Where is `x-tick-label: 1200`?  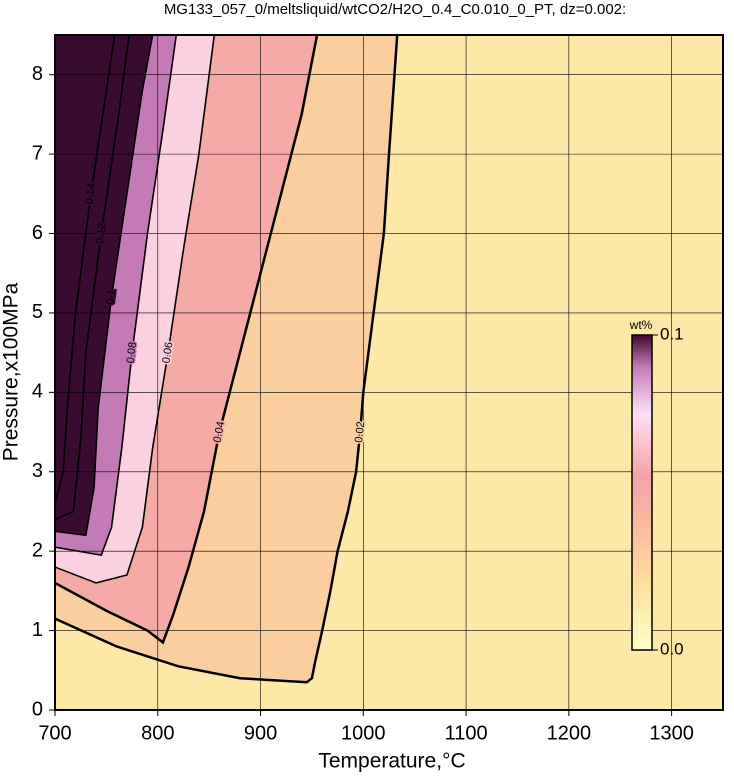
x-tick-label: 1200 is located at coordinates (569, 733).